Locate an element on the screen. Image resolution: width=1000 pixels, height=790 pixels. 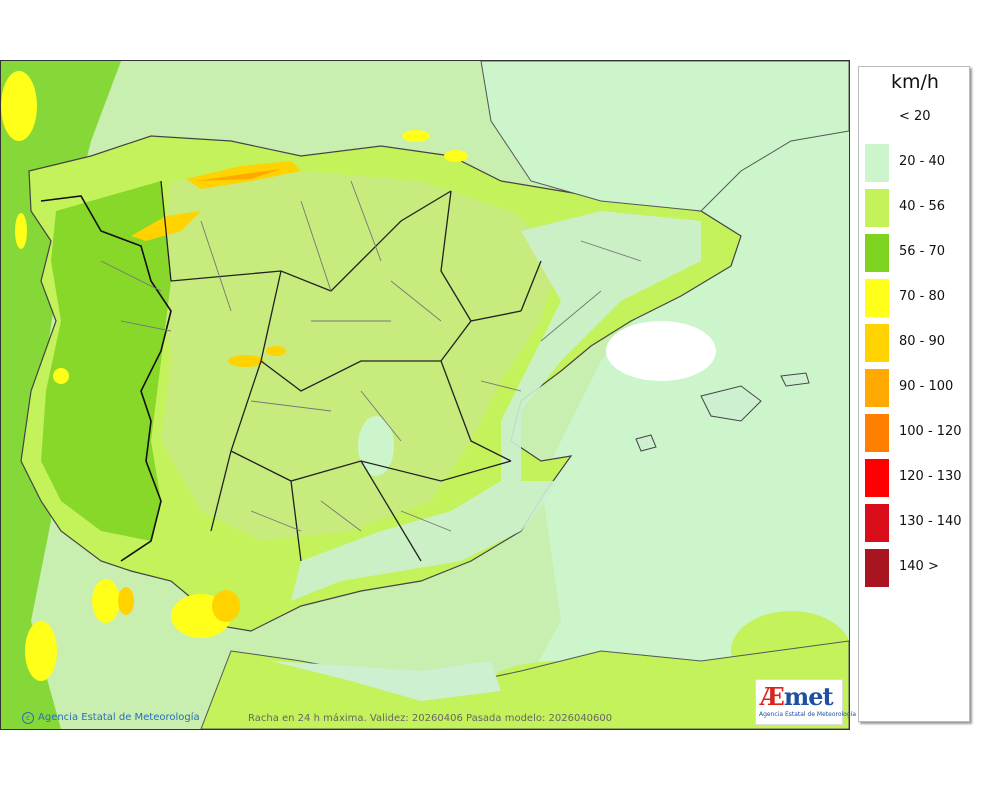
legend-item: 120 - 130 is located at coordinates (915, 477).